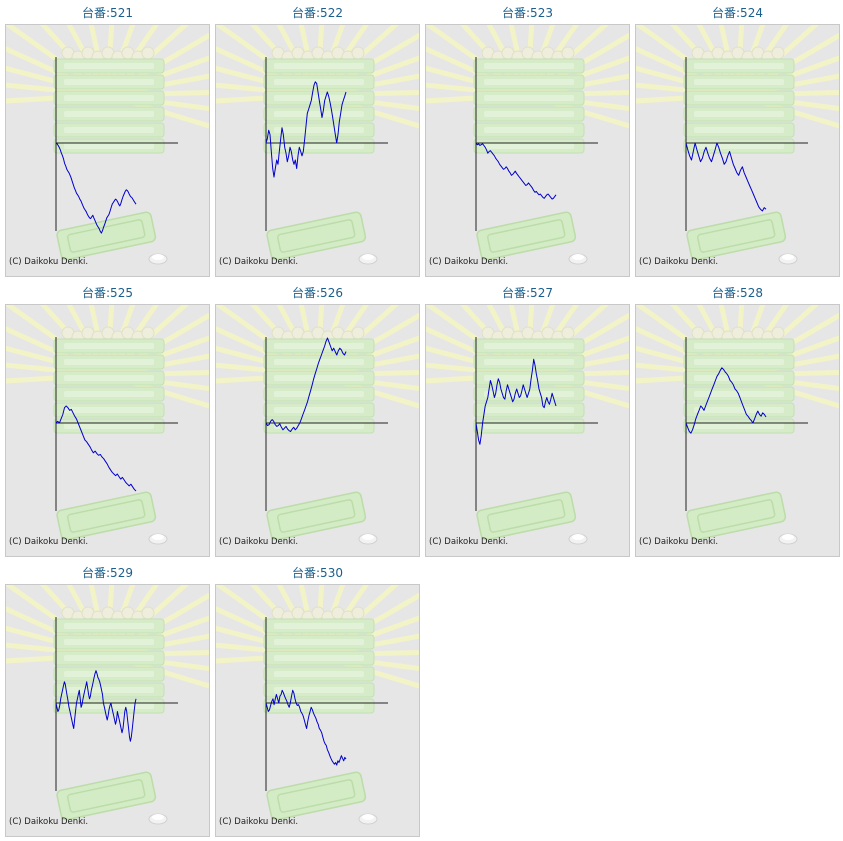 Image resolution: width=843 pixels, height=841 pixels. I want to click on chart-title: 台番:528, so click(737, 293).